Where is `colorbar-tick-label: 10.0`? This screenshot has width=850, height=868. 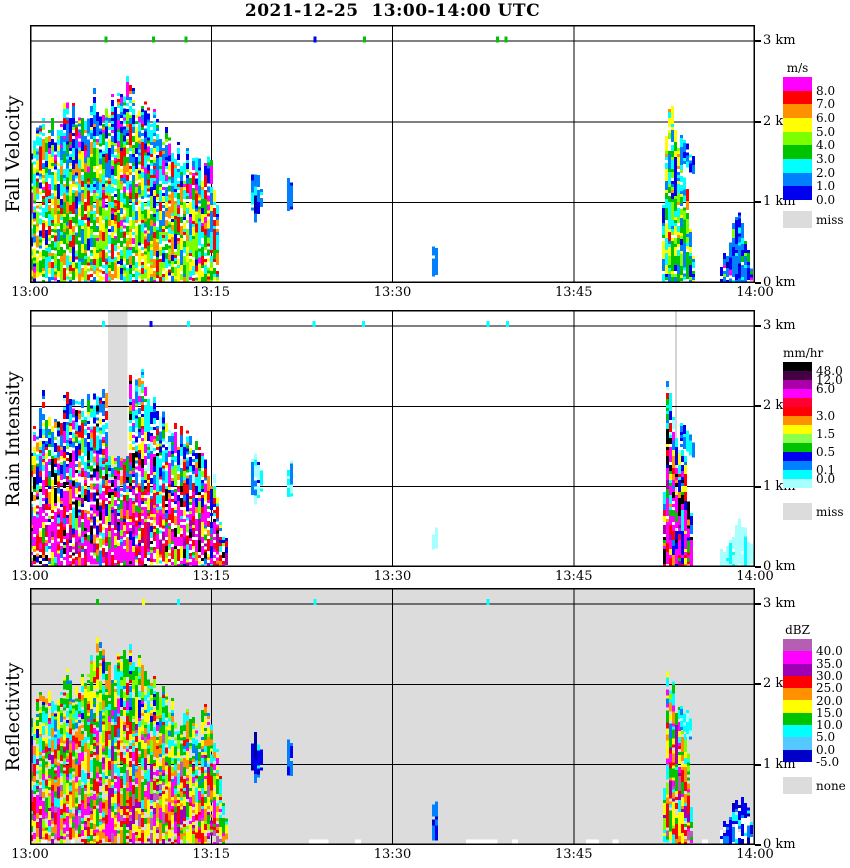
colorbar-tick-label: 10.0 is located at coordinates (829, 725).